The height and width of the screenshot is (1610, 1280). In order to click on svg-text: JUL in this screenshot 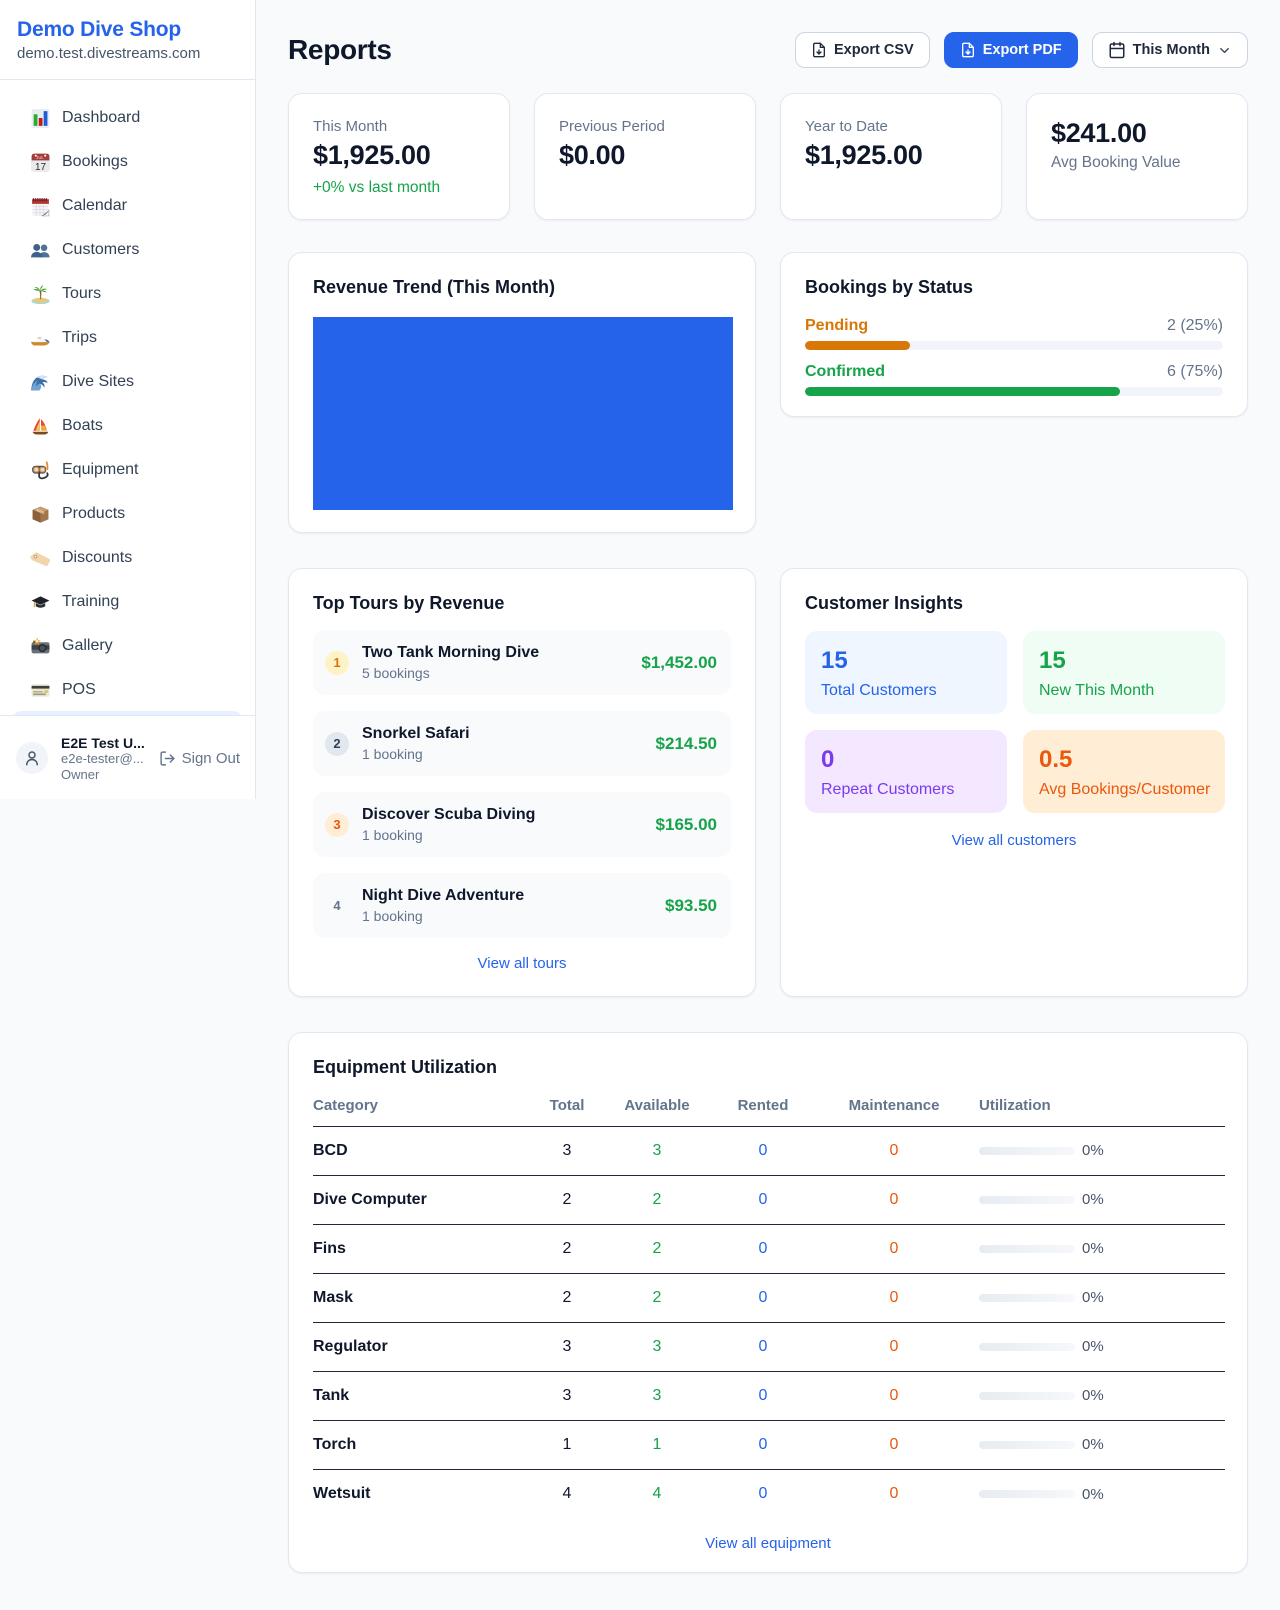, I will do `click(40, 156)`.